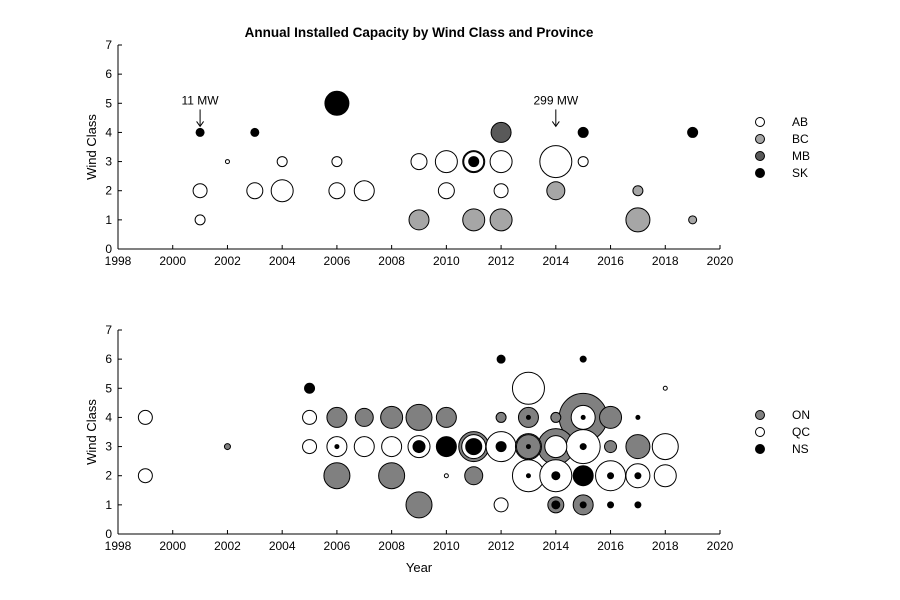 Image resolution: width=900 pixels, height=600 pixels. What do you see at coordinates (760, 432) in the screenshot?
I see `legend-marker-qc` at bounding box center [760, 432].